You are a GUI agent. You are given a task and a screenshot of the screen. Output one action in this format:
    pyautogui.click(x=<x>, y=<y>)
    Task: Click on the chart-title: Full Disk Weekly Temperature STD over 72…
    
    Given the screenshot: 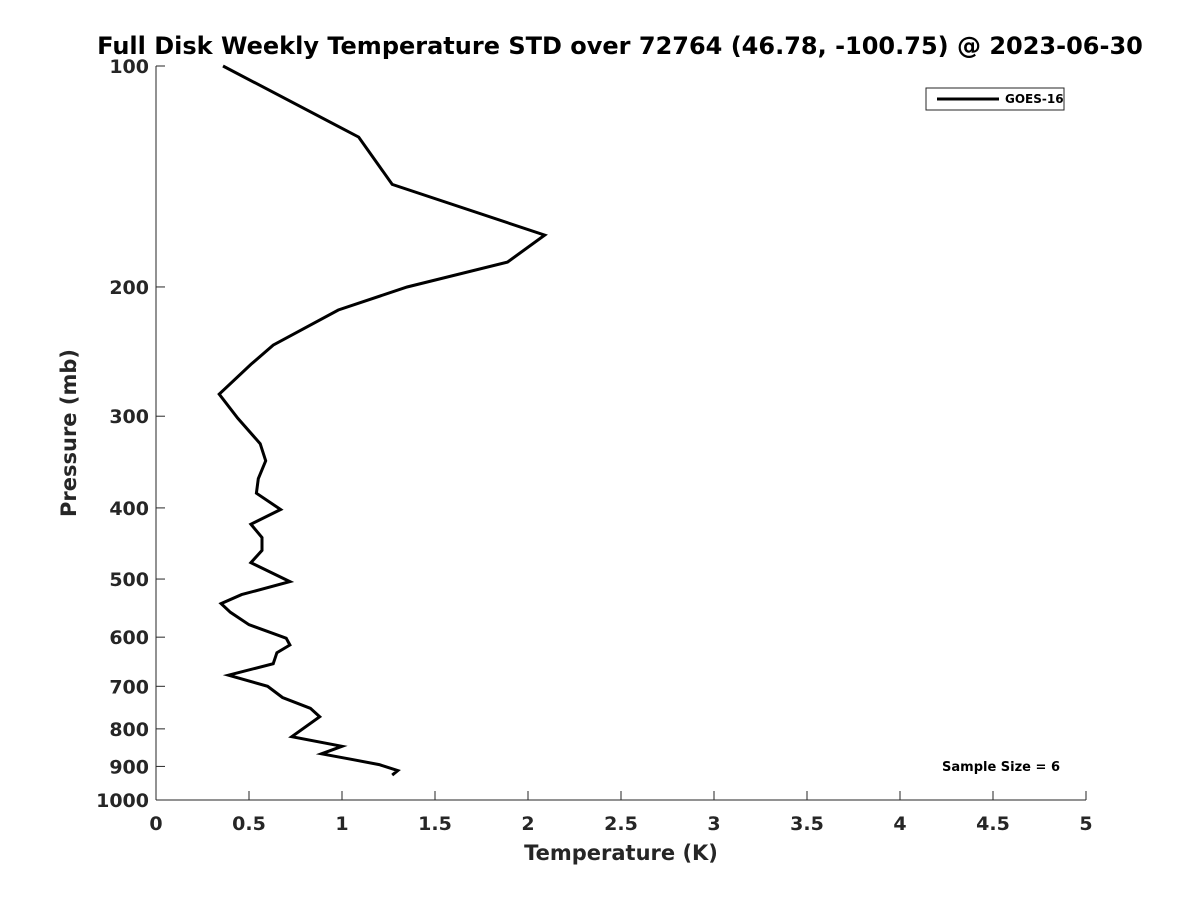 What is the action you would take?
    pyautogui.click(x=620, y=46)
    